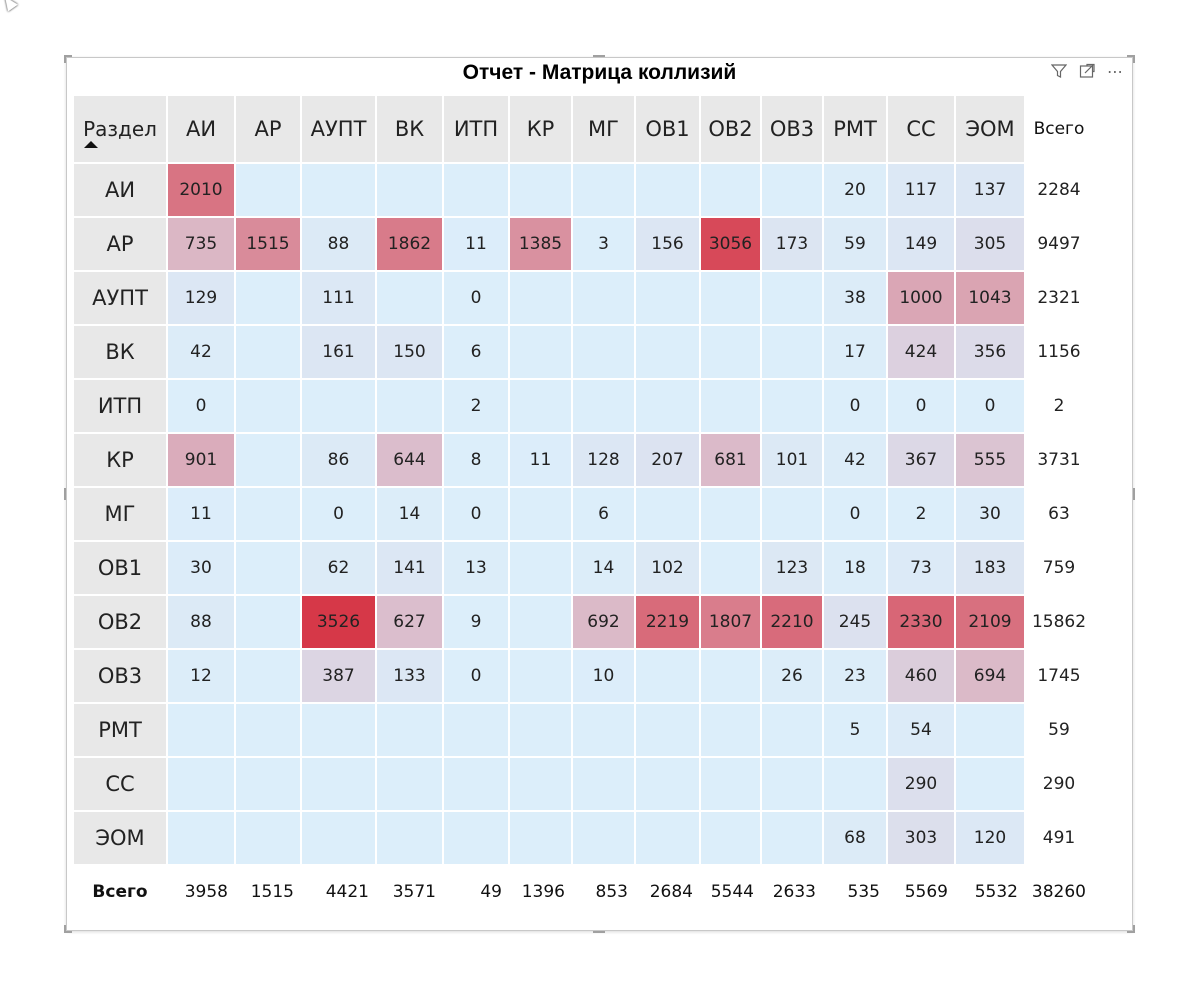  I want to click on row-header: РМТ, so click(120, 730).